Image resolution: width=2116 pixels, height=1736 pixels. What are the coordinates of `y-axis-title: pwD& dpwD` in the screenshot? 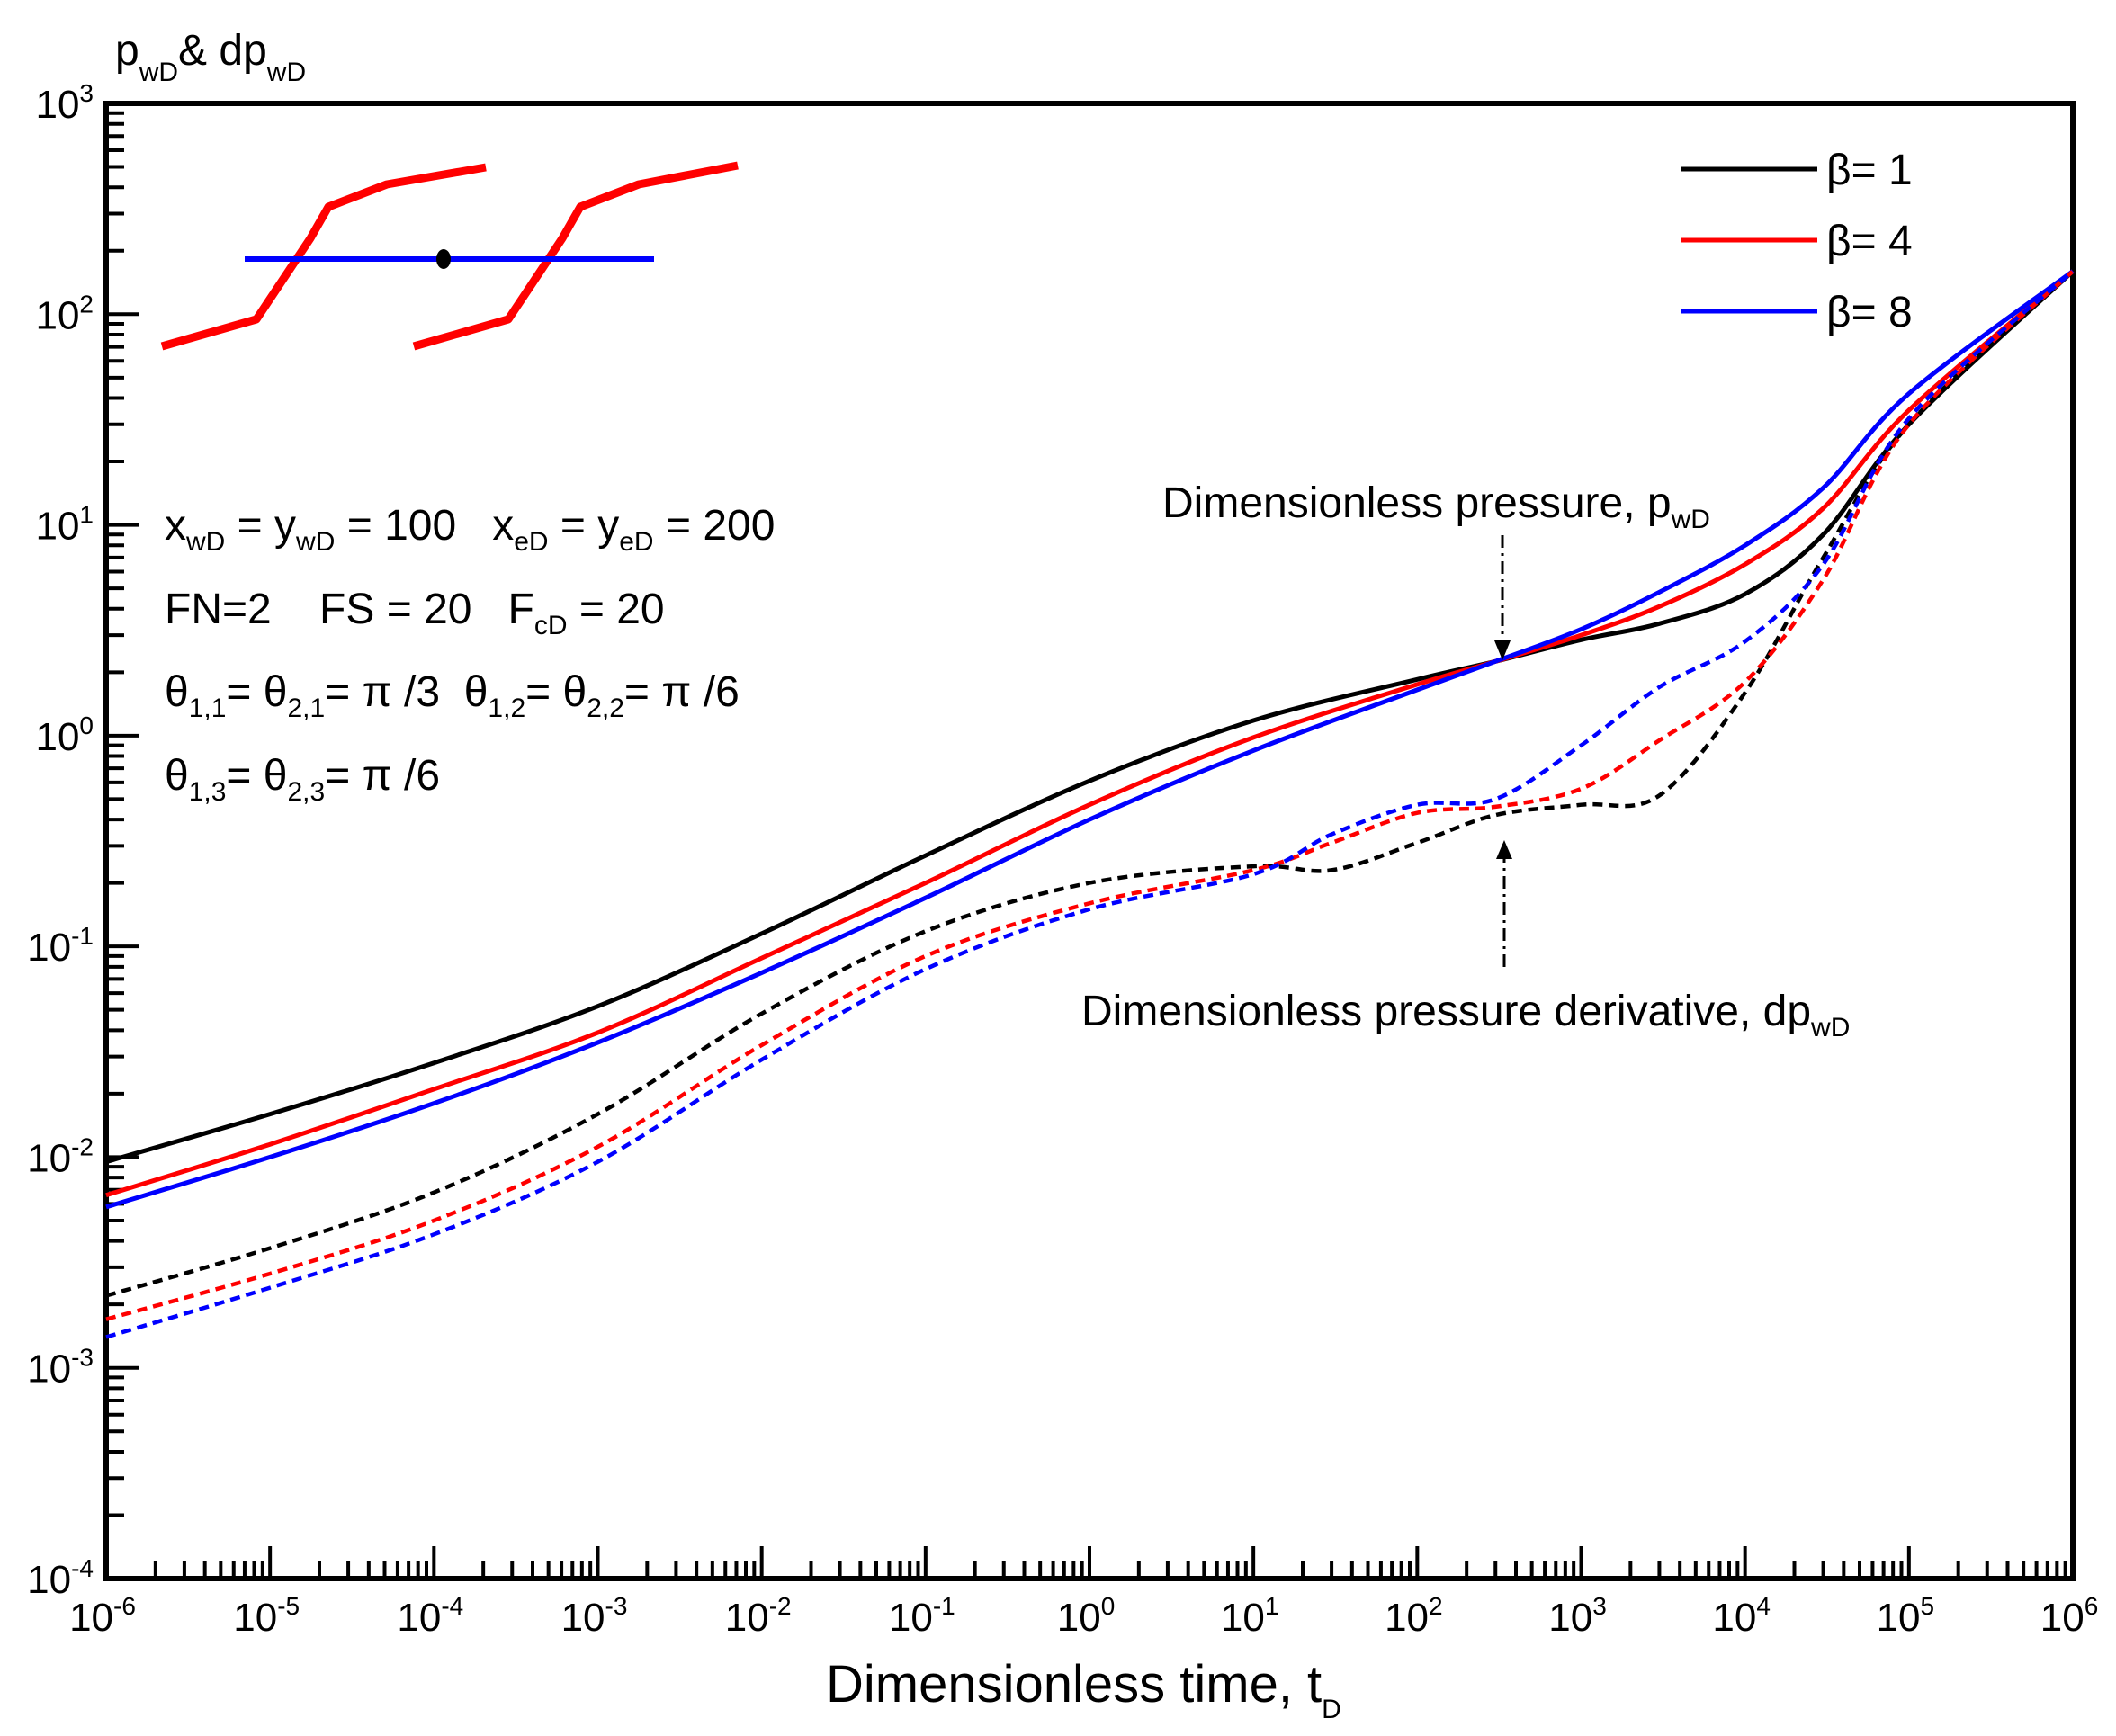 It's located at (210, 57).